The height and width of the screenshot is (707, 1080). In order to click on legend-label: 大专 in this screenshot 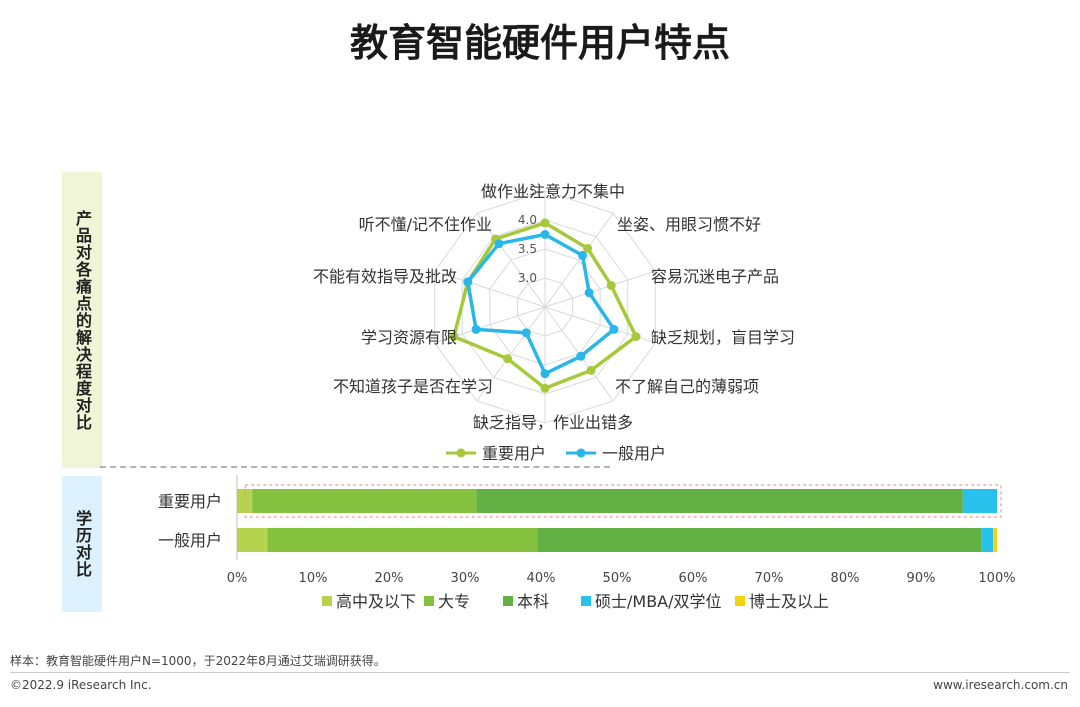, I will do `click(454, 601)`.